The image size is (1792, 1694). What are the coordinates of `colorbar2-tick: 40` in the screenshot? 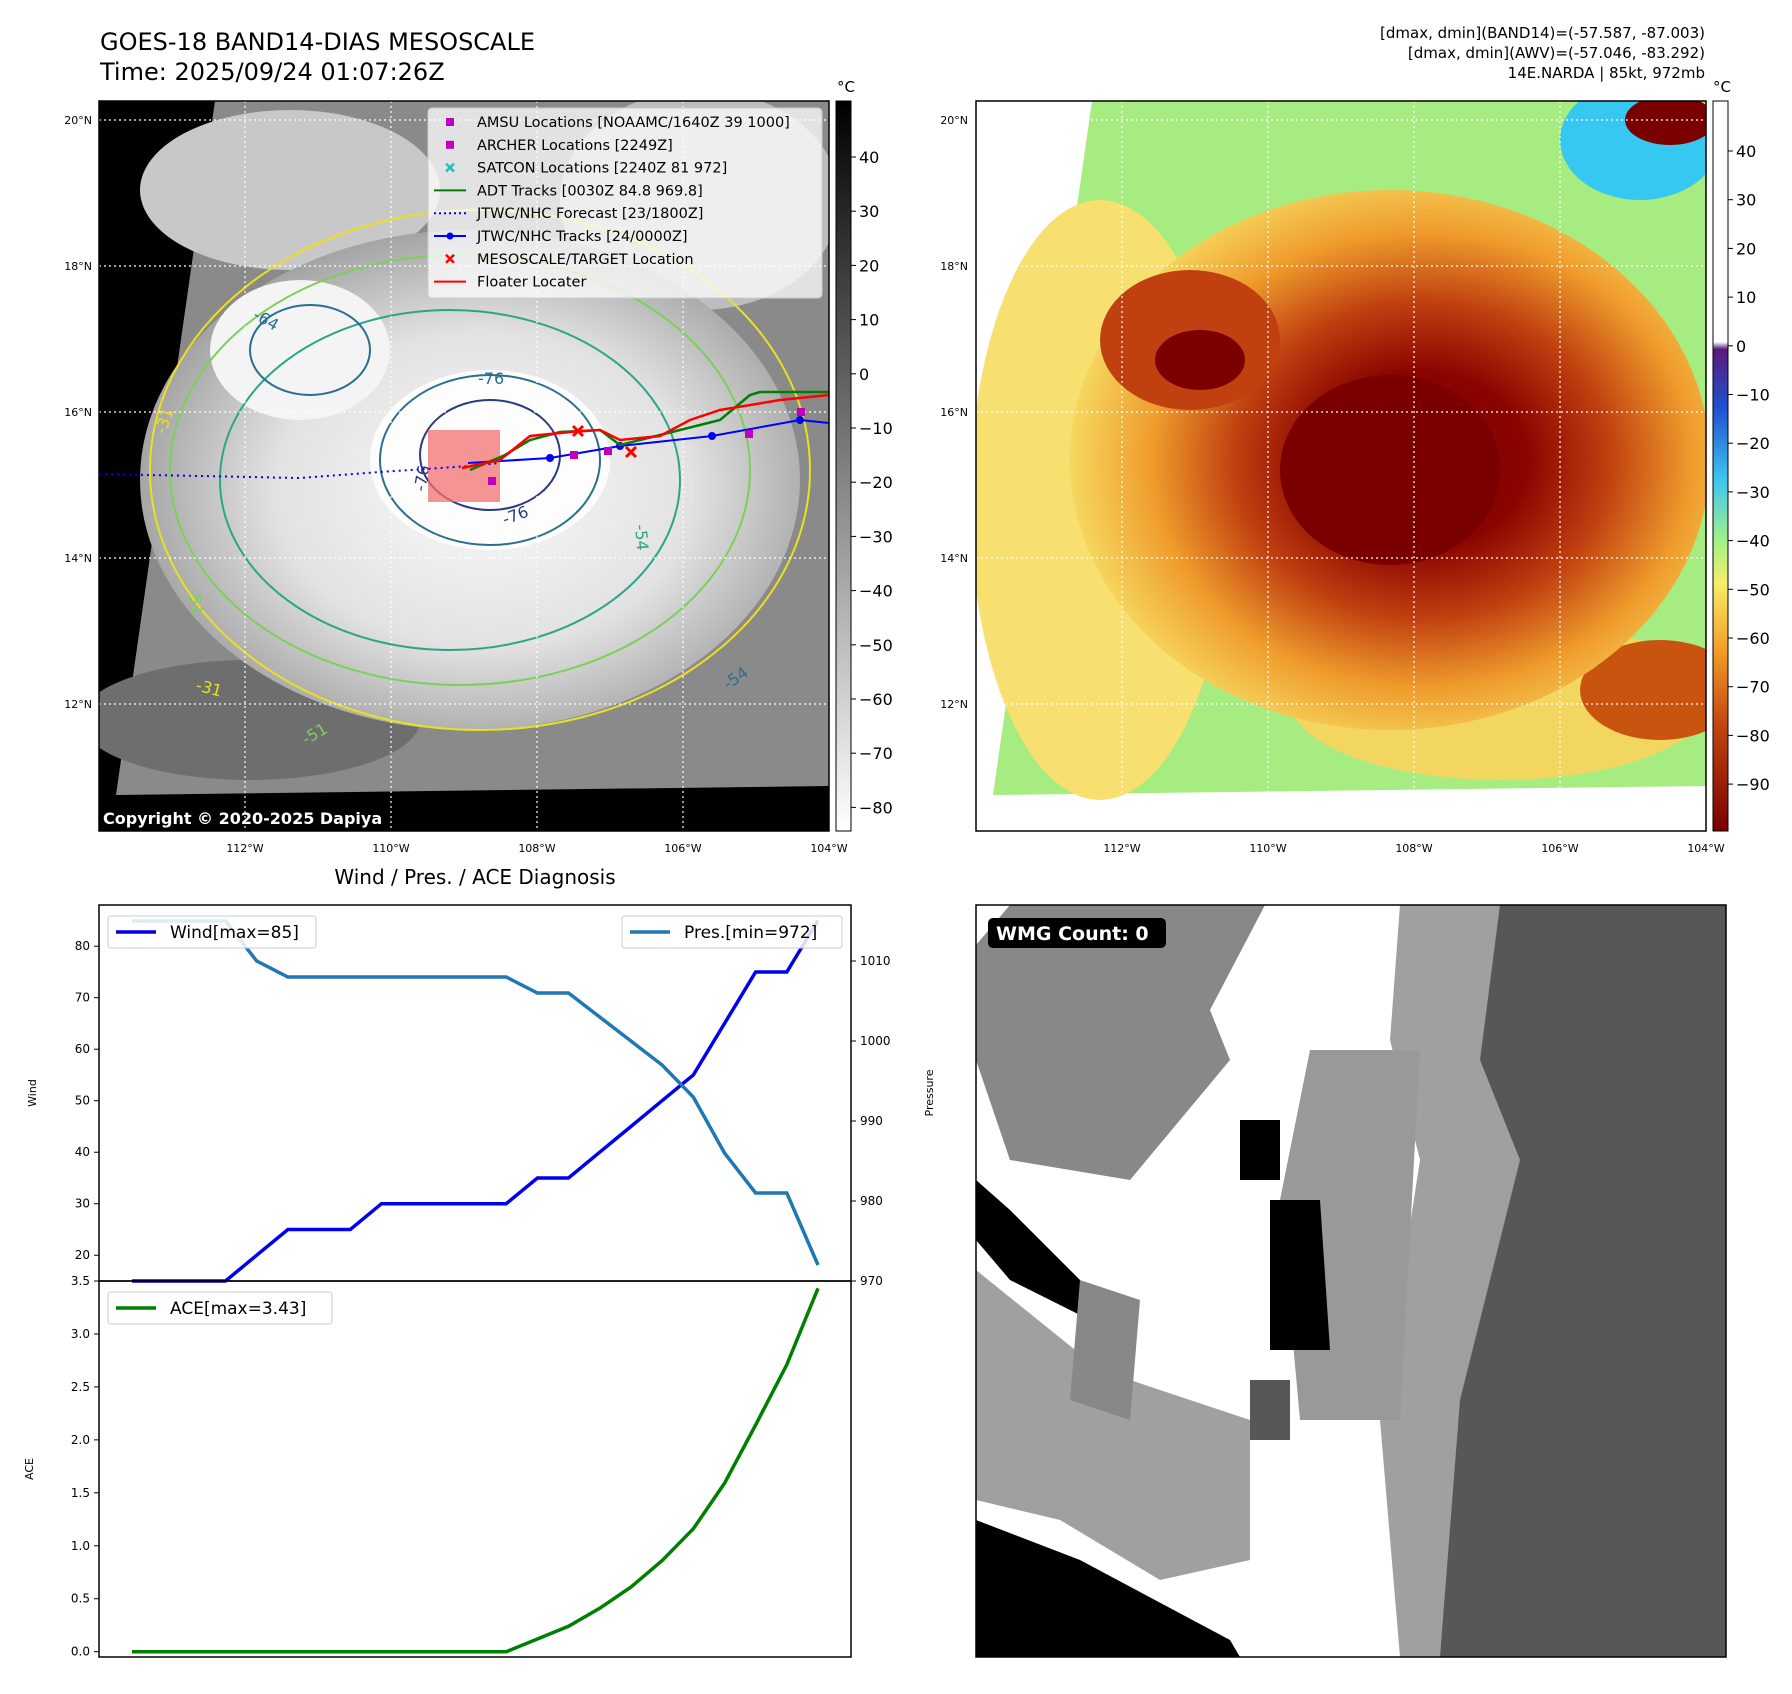 It's located at (1746, 151).